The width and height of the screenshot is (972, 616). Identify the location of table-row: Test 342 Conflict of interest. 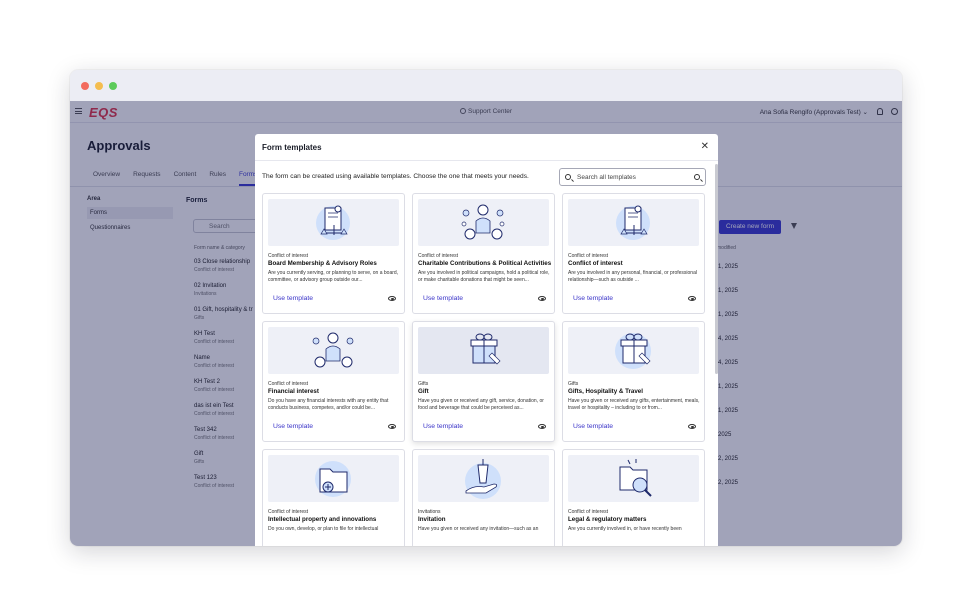
(254, 439).